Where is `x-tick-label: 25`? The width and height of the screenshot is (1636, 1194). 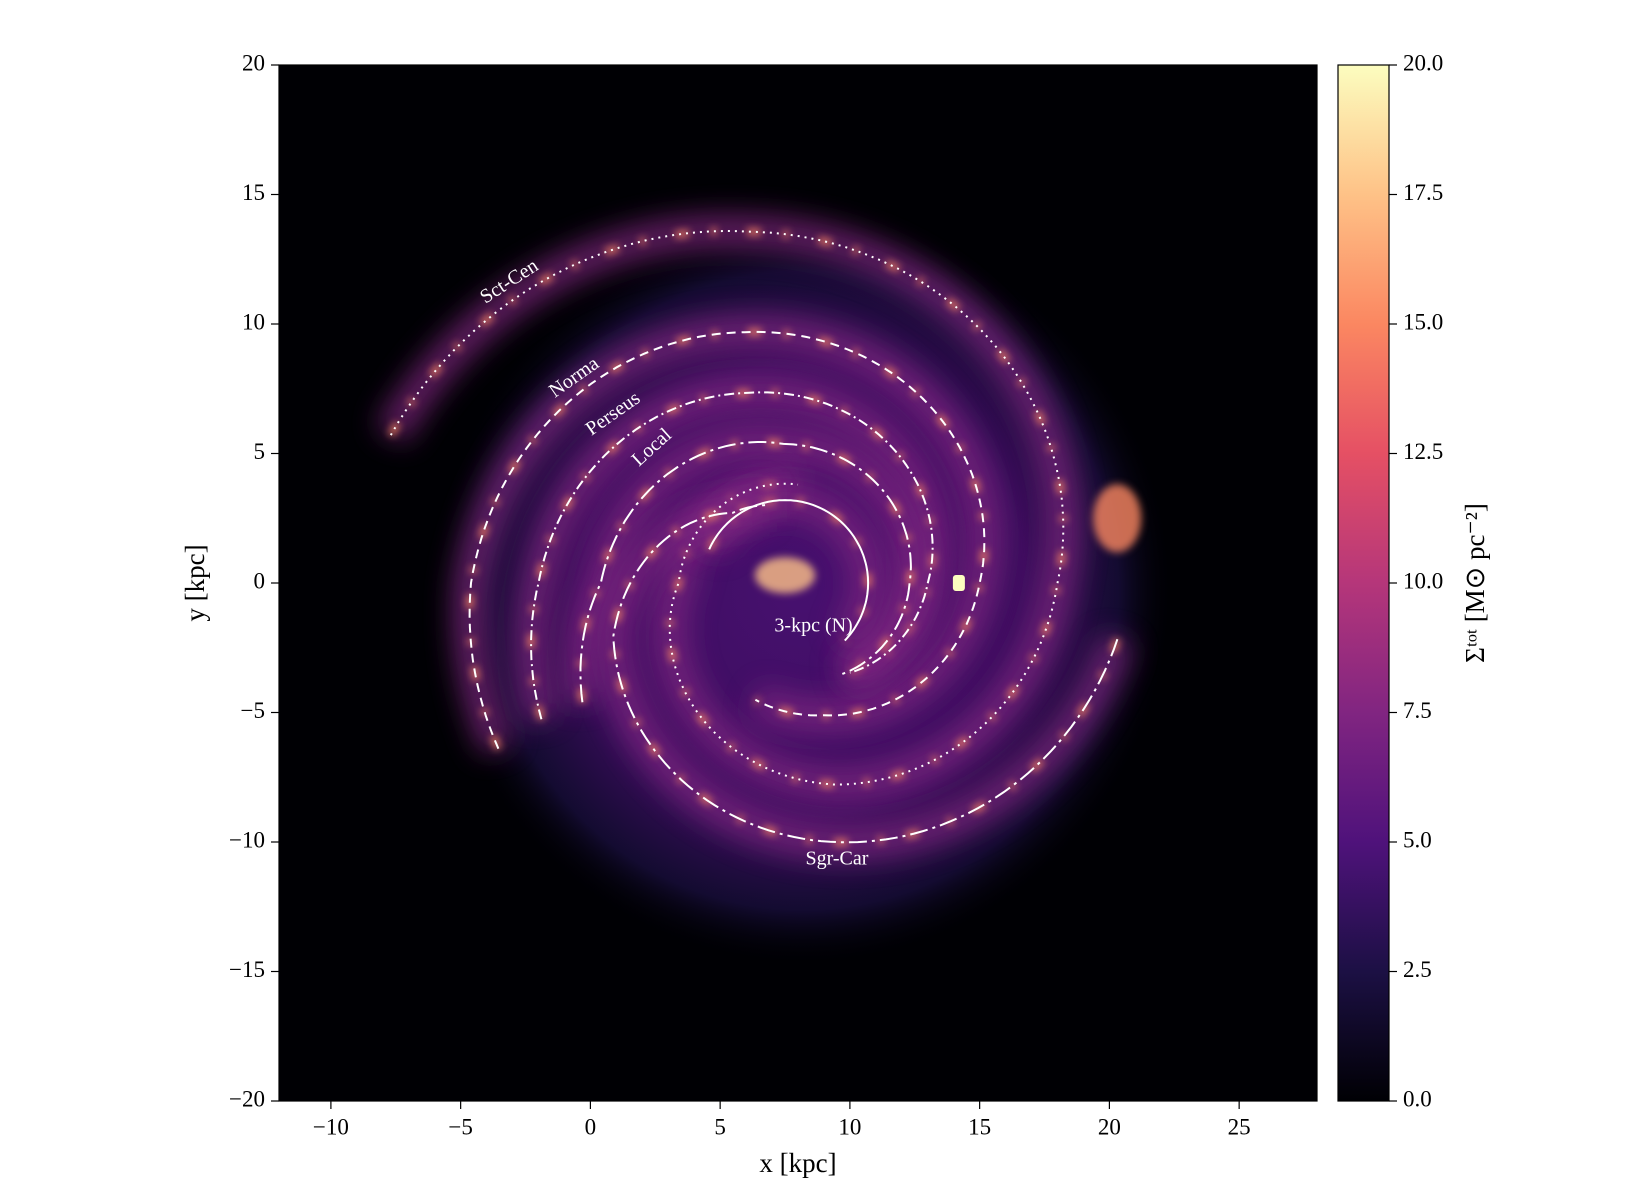
x-tick-label: 25 is located at coordinates (1239, 1126).